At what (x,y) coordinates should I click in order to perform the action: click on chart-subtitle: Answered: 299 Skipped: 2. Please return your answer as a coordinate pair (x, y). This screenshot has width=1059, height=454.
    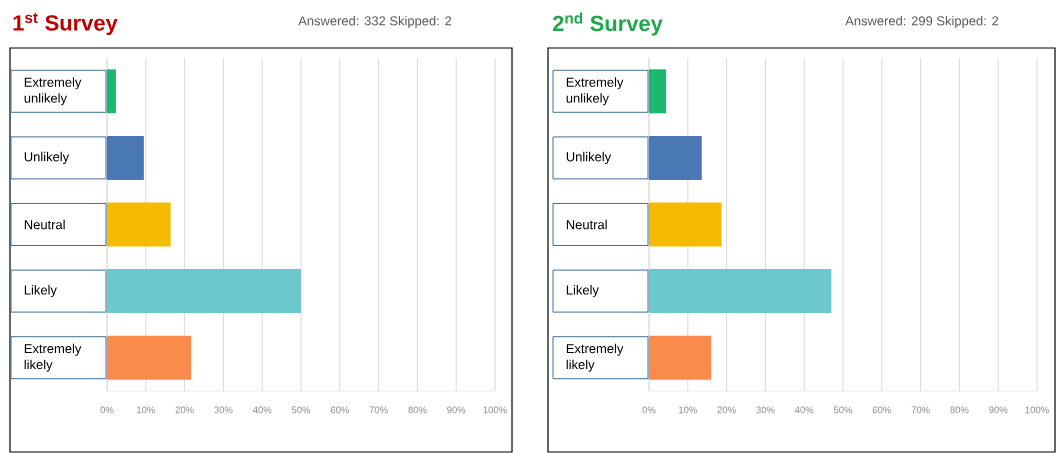
    Looking at the image, I should click on (922, 22).